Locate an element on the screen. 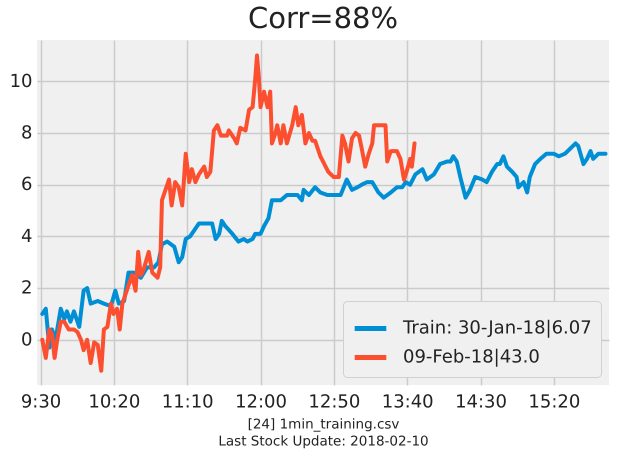 This screenshot has width=617, height=458. legend-label: 09-Feb-18|43.0 is located at coordinates (471, 357).